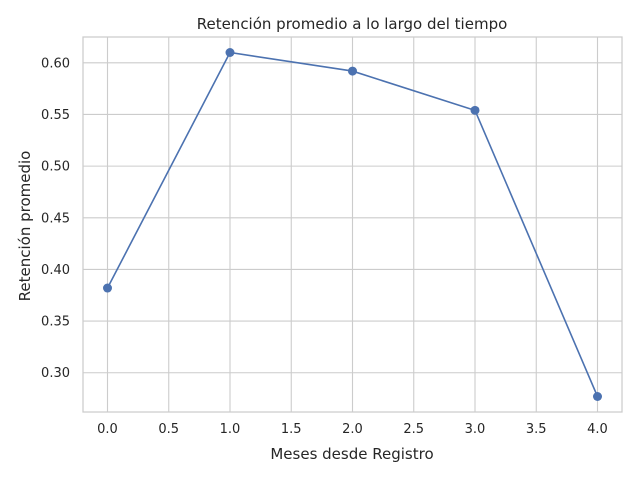 The image size is (640, 480). What do you see at coordinates (291, 429) in the screenshot?
I see `x-tick-label: 1.5` at bounding box center [291, 429].